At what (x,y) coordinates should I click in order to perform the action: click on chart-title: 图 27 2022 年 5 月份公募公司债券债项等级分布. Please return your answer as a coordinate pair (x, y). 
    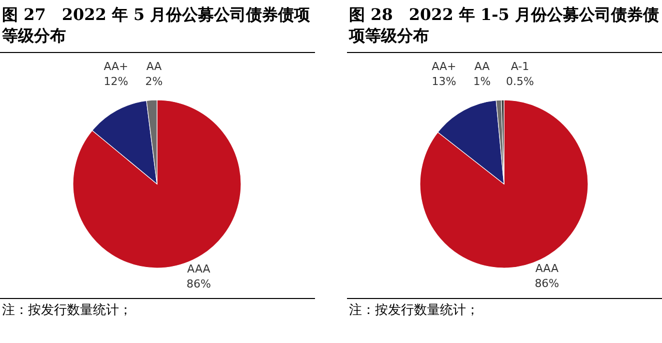
    Looking at the image, I should click on (157, 25).